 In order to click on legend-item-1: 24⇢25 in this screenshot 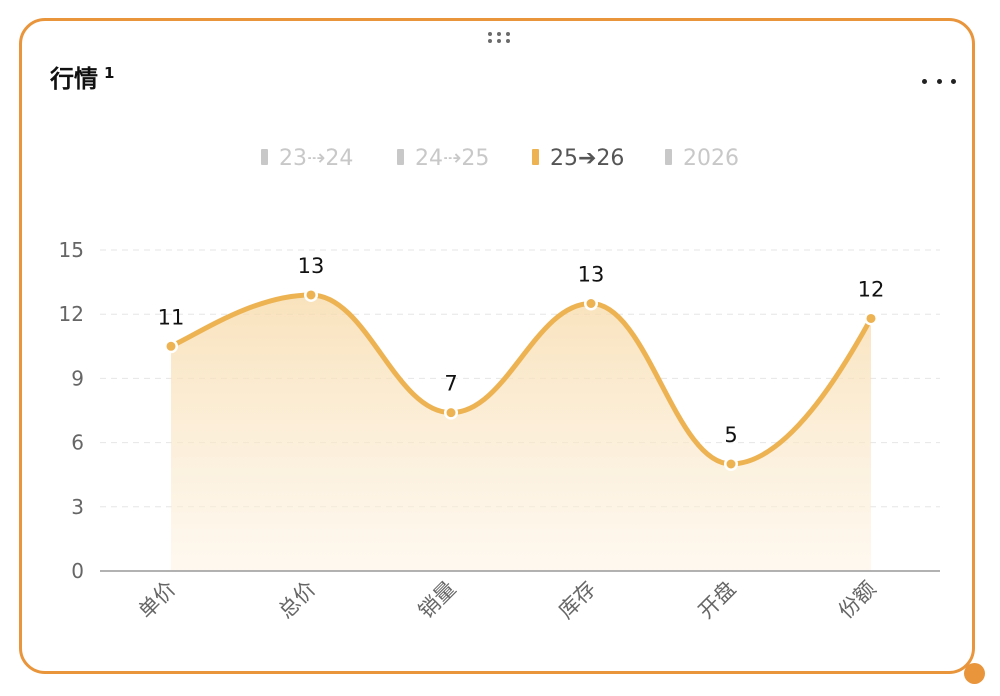, I will do `click(443, 158)`.